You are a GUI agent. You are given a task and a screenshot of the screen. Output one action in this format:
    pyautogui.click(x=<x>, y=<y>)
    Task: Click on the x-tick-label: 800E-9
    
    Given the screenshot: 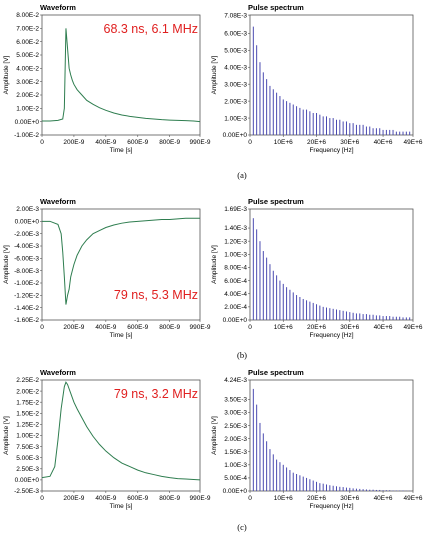 What is the action you would take?
    pyautogui.click(x=169, y=142)
    